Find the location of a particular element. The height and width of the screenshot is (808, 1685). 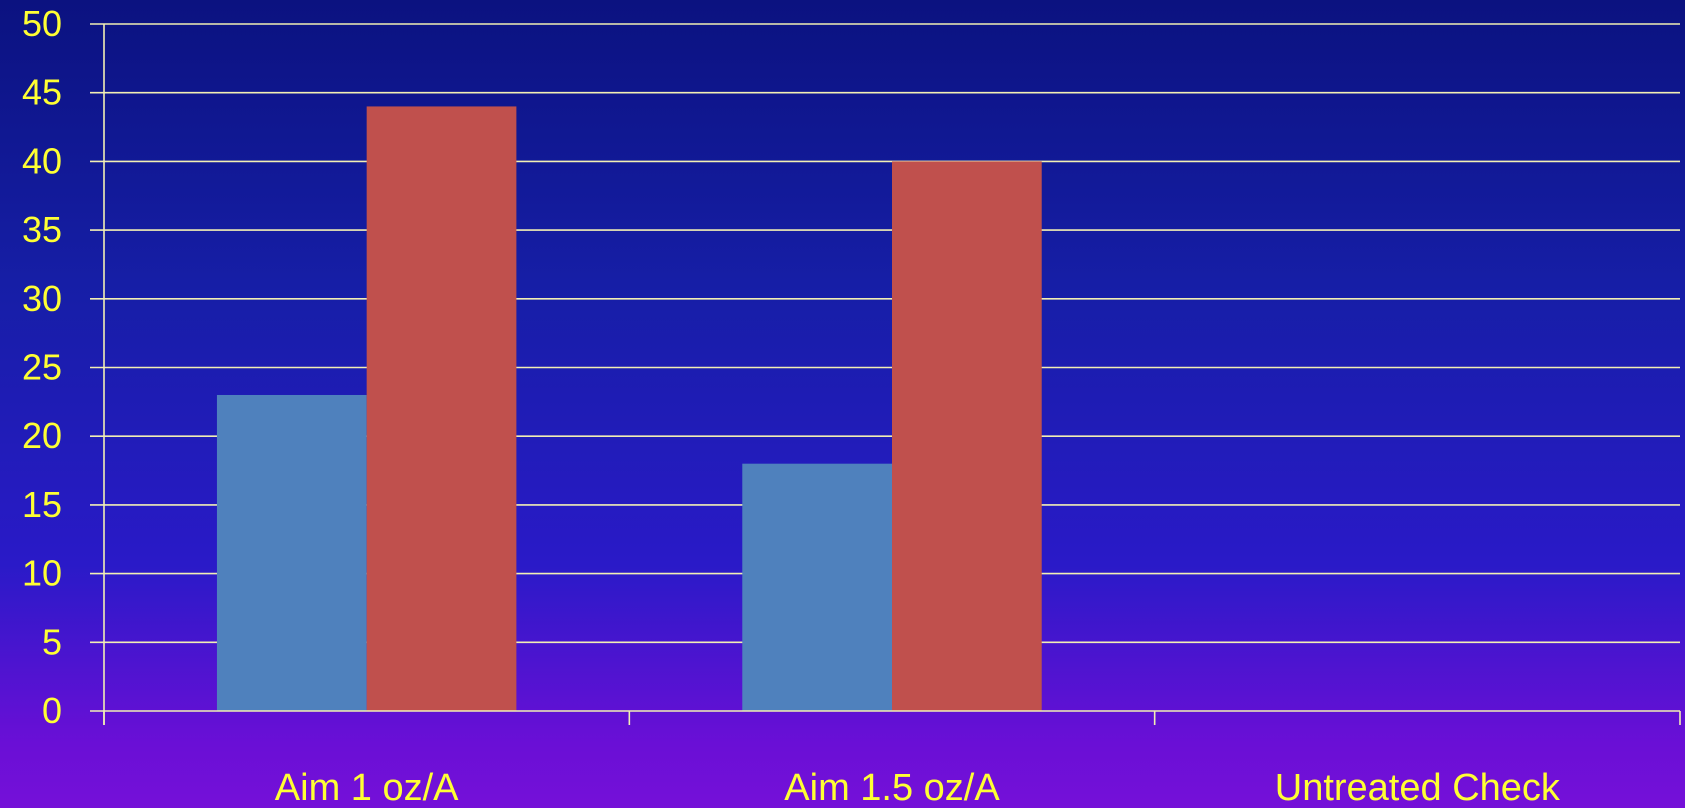

y-tick-label: 0 is located at coordinates (52, 710).